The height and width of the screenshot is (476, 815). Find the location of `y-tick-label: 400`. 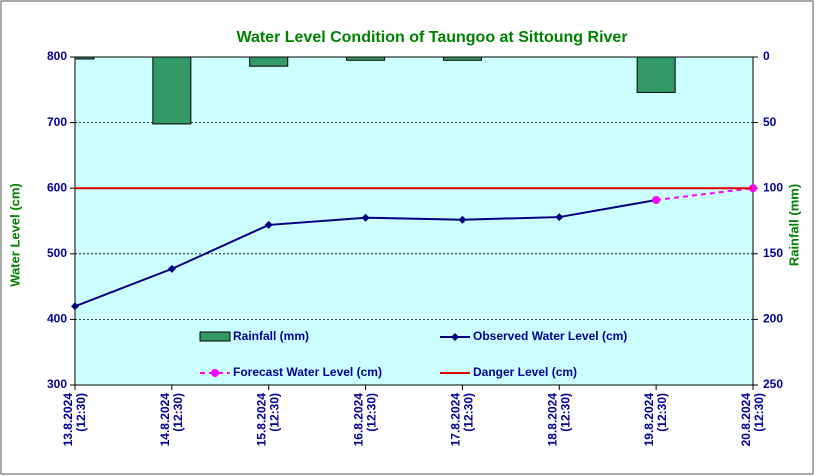

y-tick-label: 400 is located at coordinates (57, 319).